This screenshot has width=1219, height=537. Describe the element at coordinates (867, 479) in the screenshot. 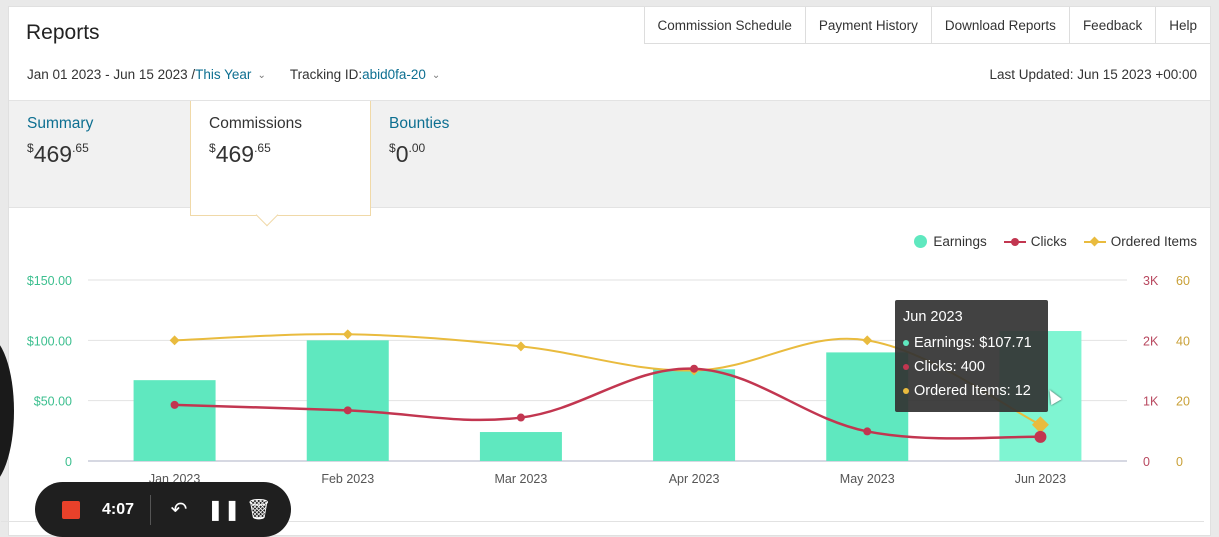

I see `x-tick-label: May 2023` at that location.